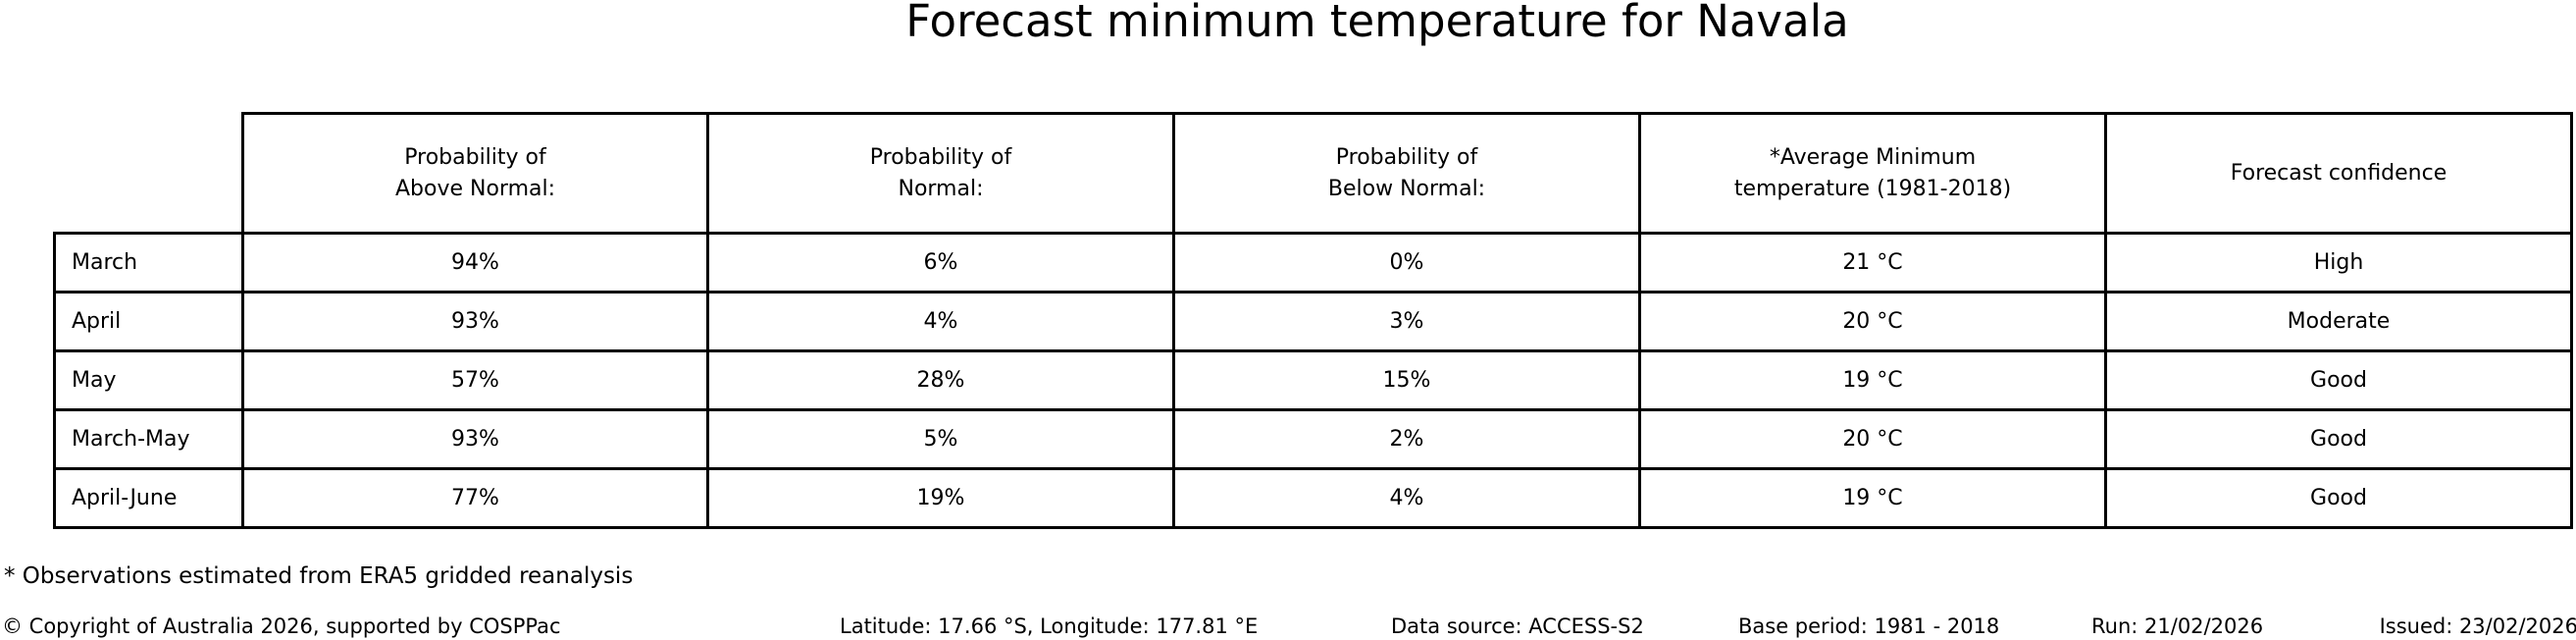 This screenshot has height=640, width=2576. I want to click on table-row-april: April 93% 4% 3% 20 °C Moderate, so click(1313, 321).